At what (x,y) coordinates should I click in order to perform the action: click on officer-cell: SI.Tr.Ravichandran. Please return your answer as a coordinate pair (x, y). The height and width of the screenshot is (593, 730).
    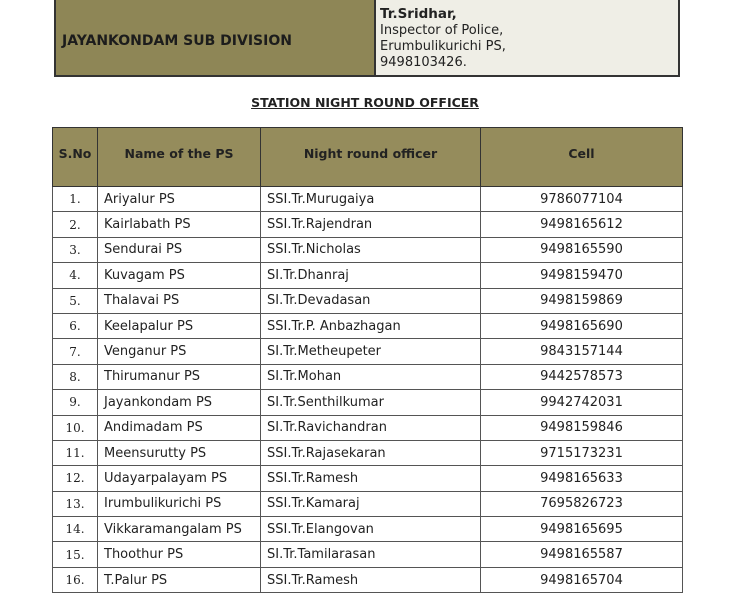
    Looking at the image, I should click on (370, 427).